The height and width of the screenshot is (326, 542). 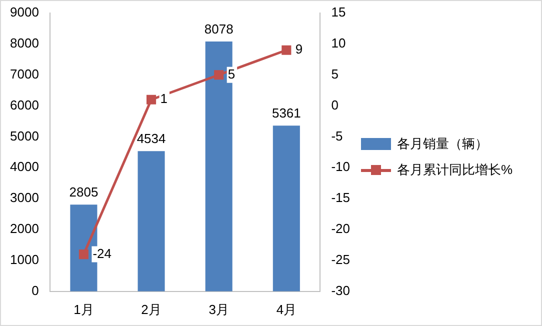 What do you see at coordinates (24, 166) in the screenshot?
I see `y-tick-label: 4000` at bounding box center [24, 166].